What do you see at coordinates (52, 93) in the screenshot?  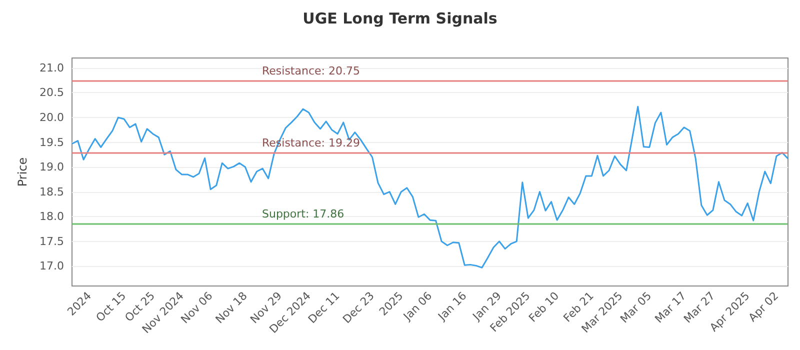 I see `y-tick-label: 20.5` at bounding box center [52, 93].